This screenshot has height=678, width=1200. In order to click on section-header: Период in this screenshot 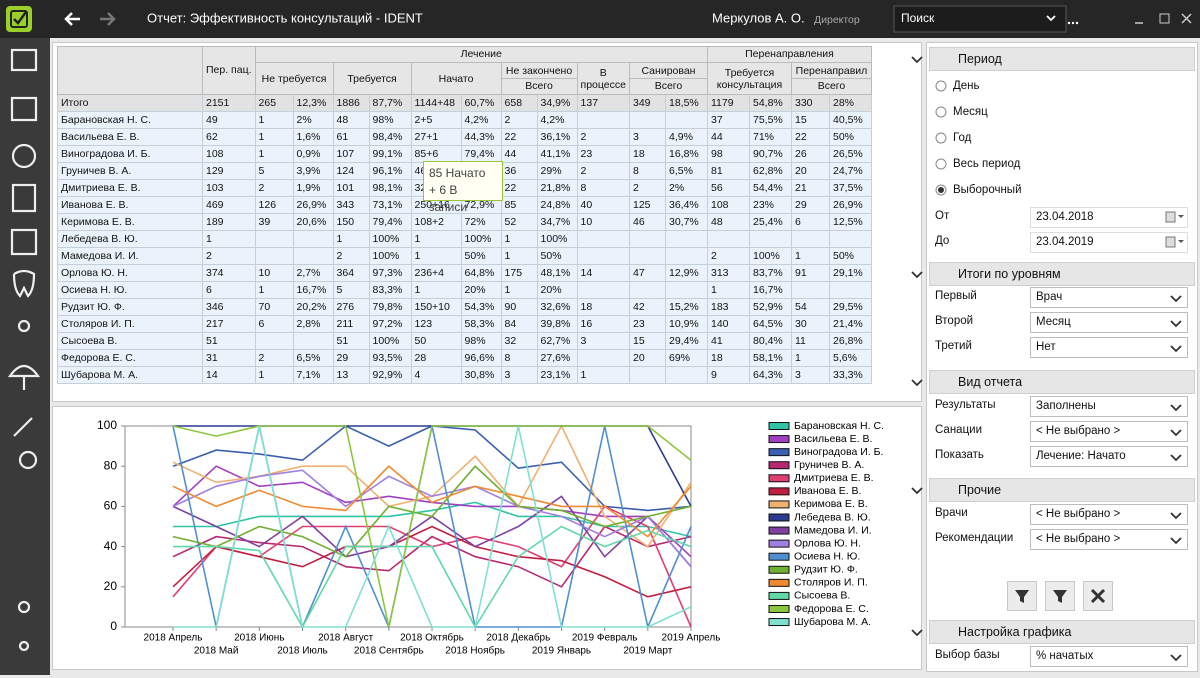, I will do `click(1053, 59)`.